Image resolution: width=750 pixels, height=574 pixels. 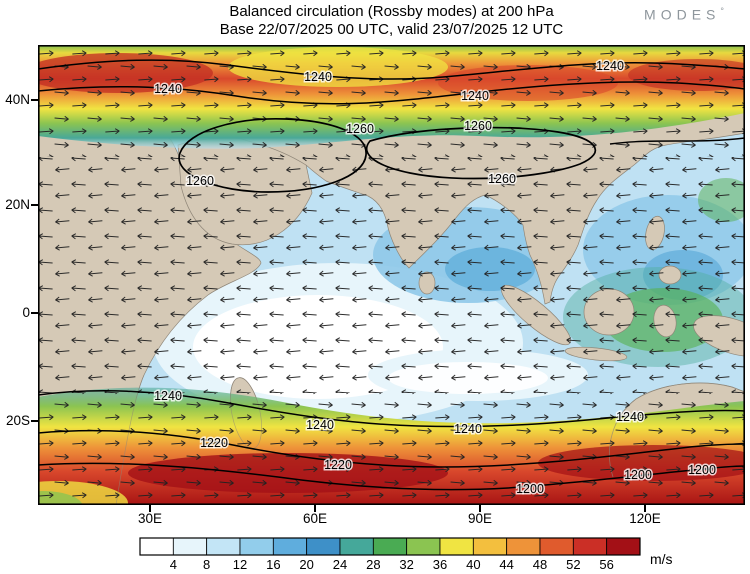 What do you see at coordinates (306, 564) in the screenshot?
I see `colorbar-tick-label: 20` at bounding box center [306, 564].